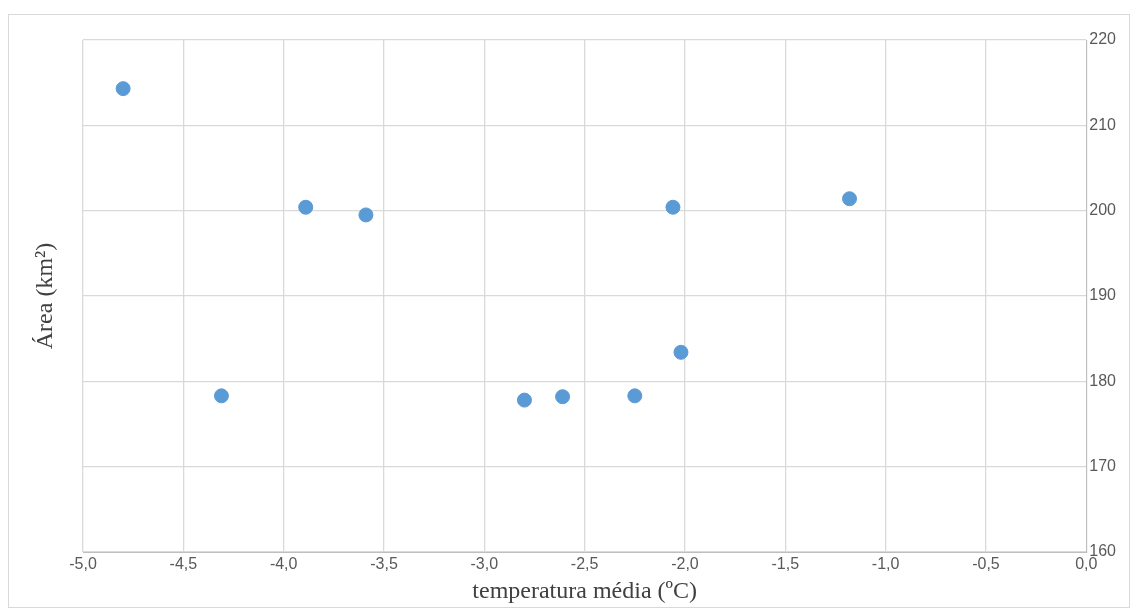 This screenshot has height=608, width=1131. I want to click on x-tick-label: -4,0, so click(283, 564).